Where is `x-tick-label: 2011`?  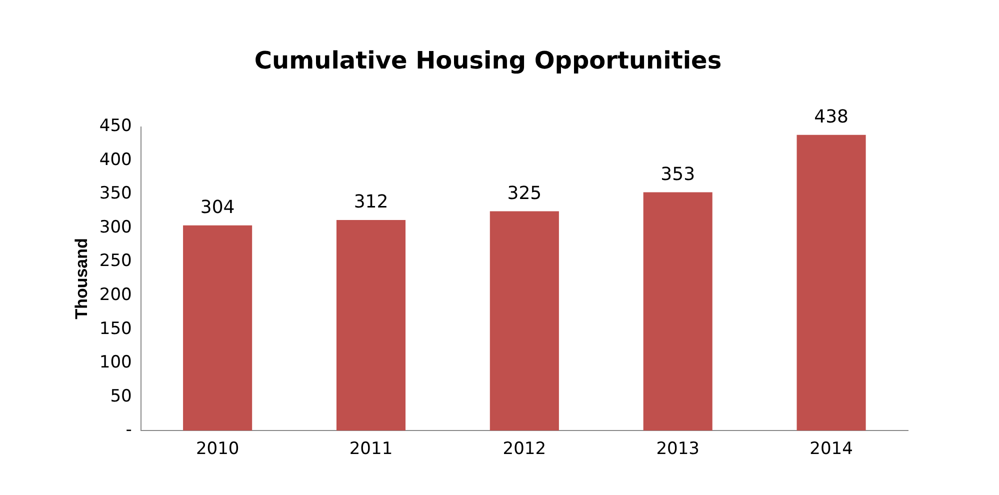
x-tick-label: 2011 is located at coordinates (371, 449).